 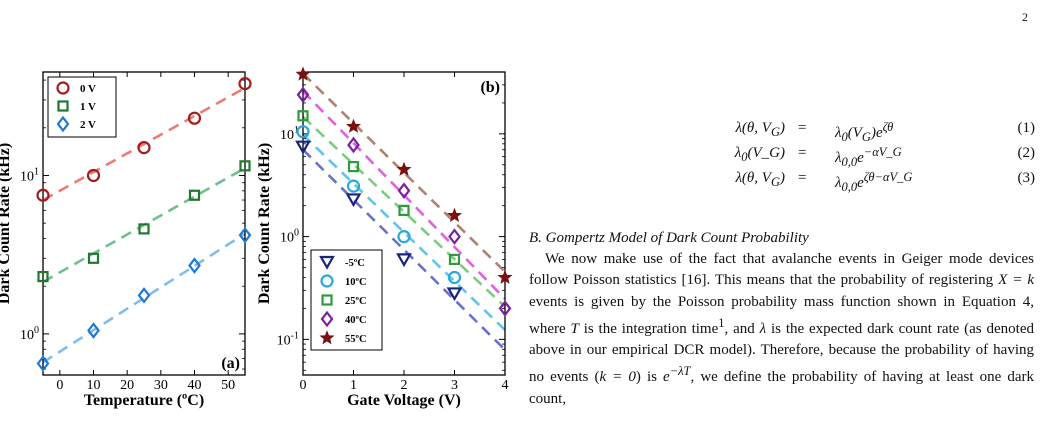 I want to click on panel-label: (b), so click(x=490, y=87).